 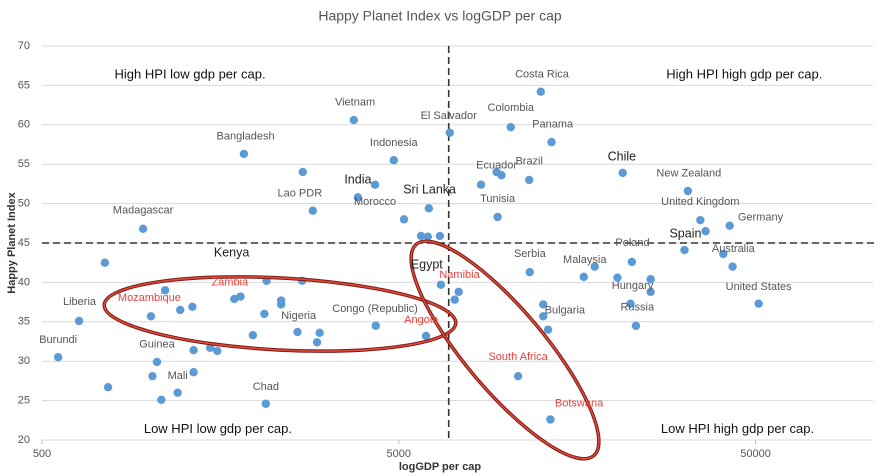 What do you see at coordinates (24, 204) in the screenshot?
I see `y-tick-label: 50` at bounding box center [24, 204].